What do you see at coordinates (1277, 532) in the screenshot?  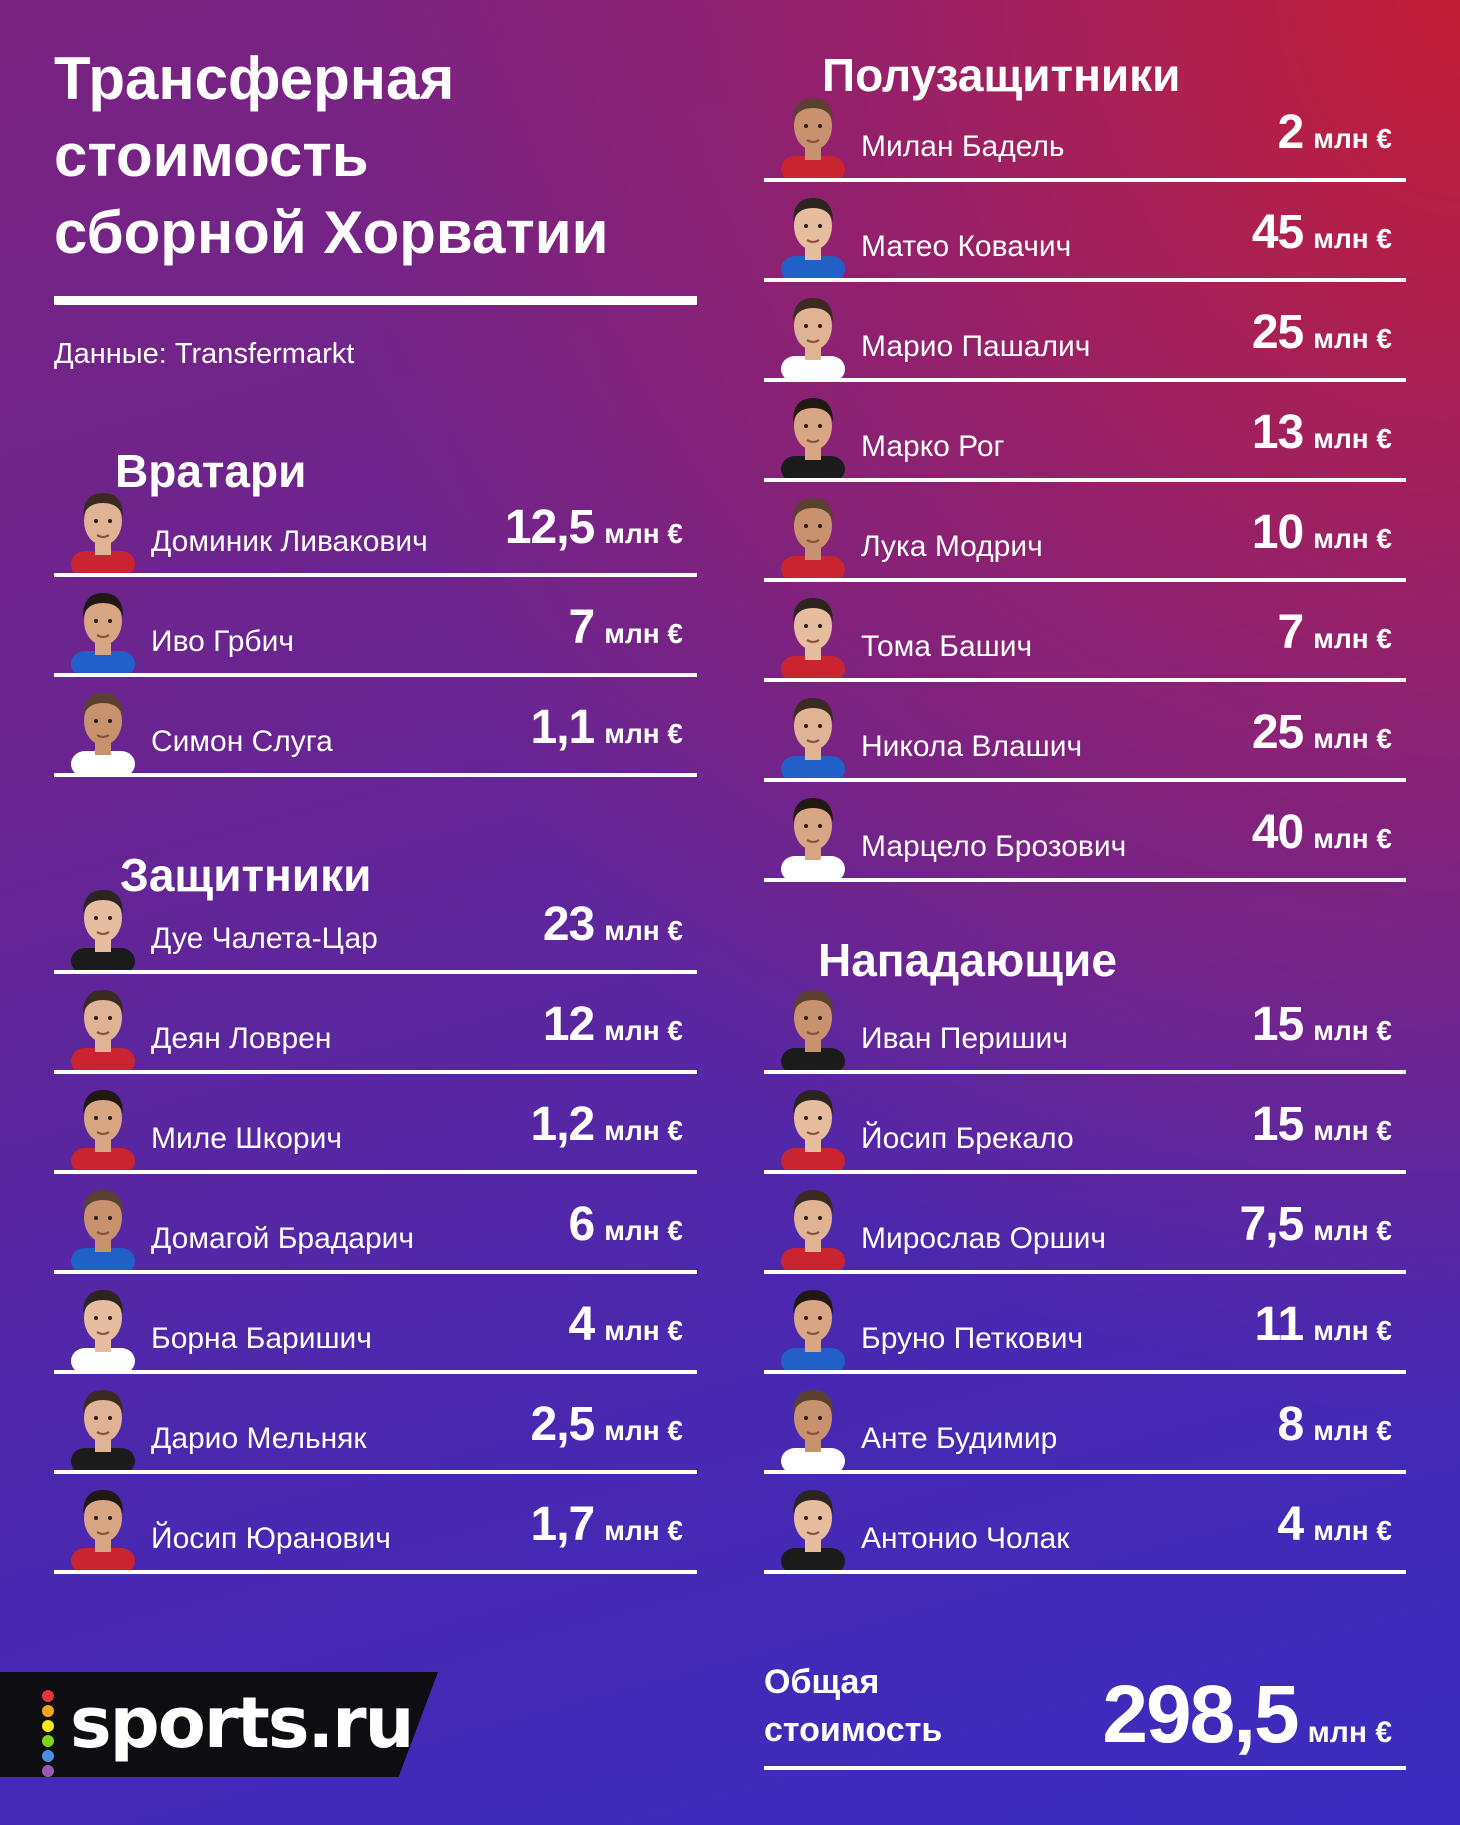 I see `player-value-number: 10` at bounding box center [1277, 532].